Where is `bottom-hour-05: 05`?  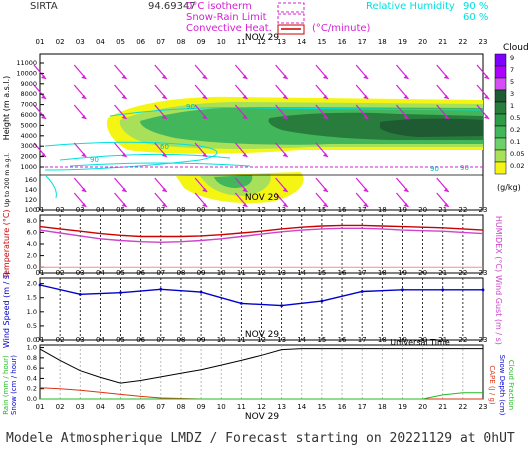 bottom-hour-05: 05 is located at coordinates (120, 407).